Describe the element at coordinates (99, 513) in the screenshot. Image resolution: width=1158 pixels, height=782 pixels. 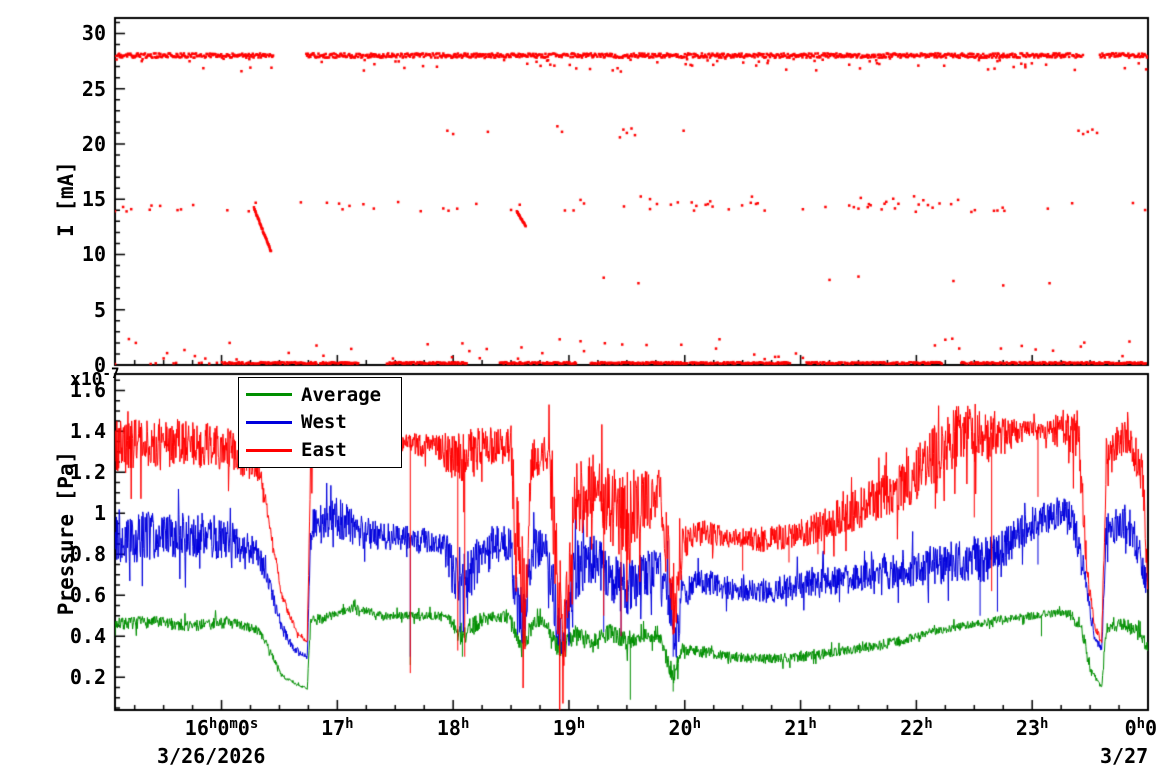
I see `y-tick-label-pressure: 1` at that location.